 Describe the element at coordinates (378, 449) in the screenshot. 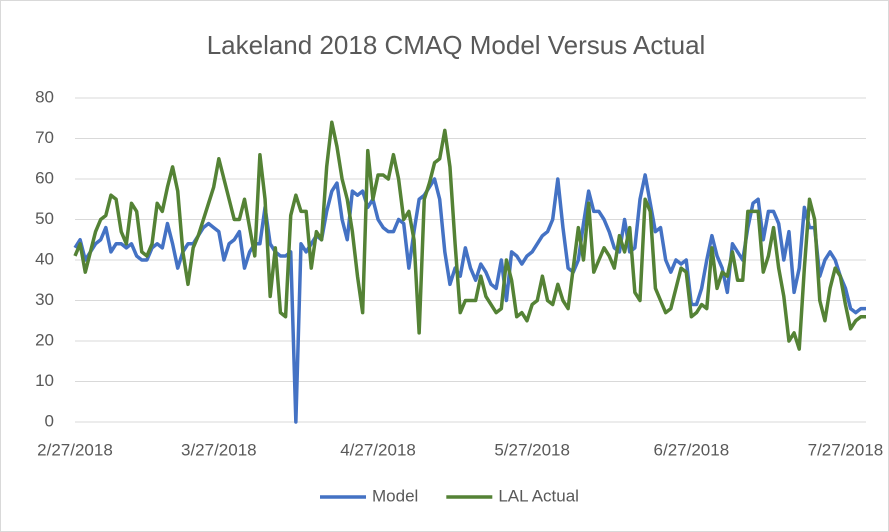

I see `x-tick-label: 4/27/2018` at that location.